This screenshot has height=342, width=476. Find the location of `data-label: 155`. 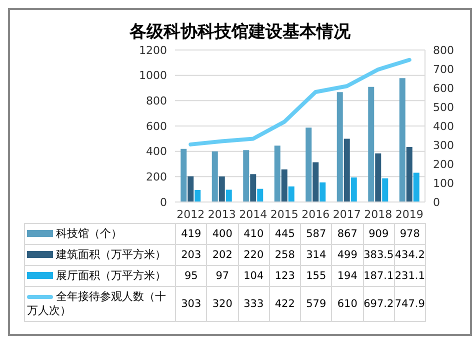

data-label: 155 is located at coordinates (316, 276).